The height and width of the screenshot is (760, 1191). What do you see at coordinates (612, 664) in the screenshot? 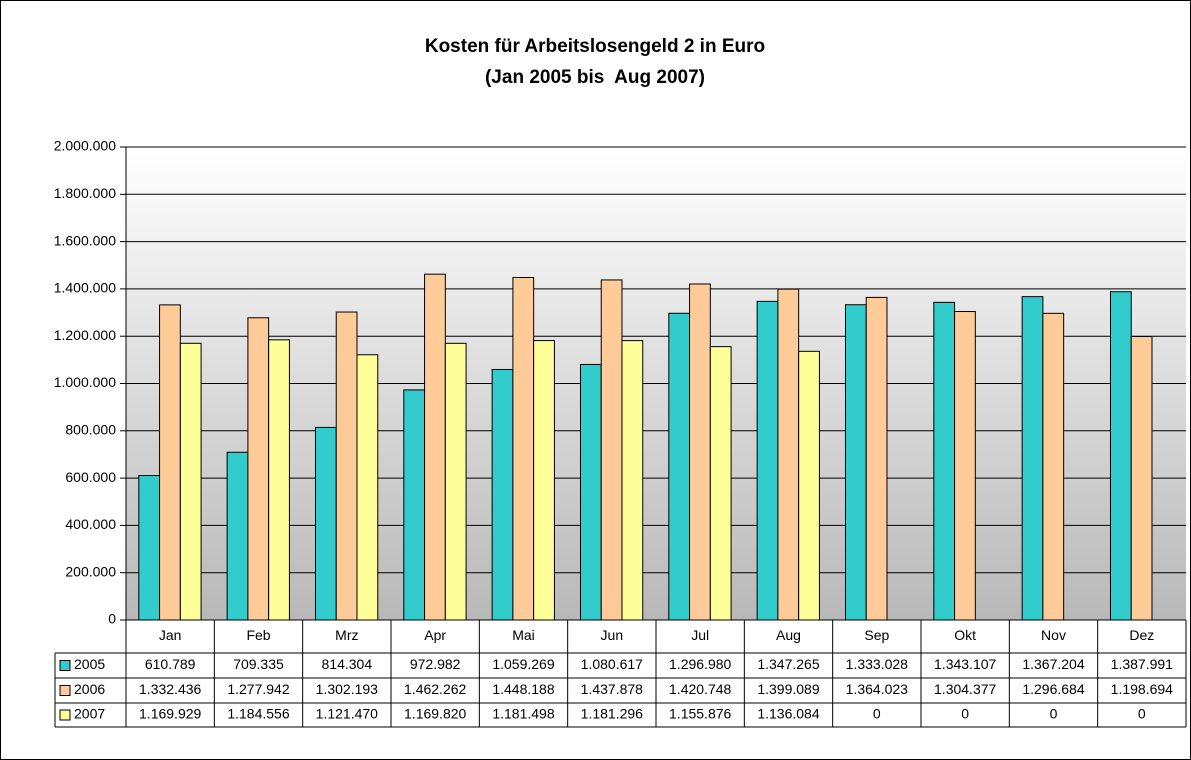
I see `table-value: 1.080.617` at bounding box center [612, 664].